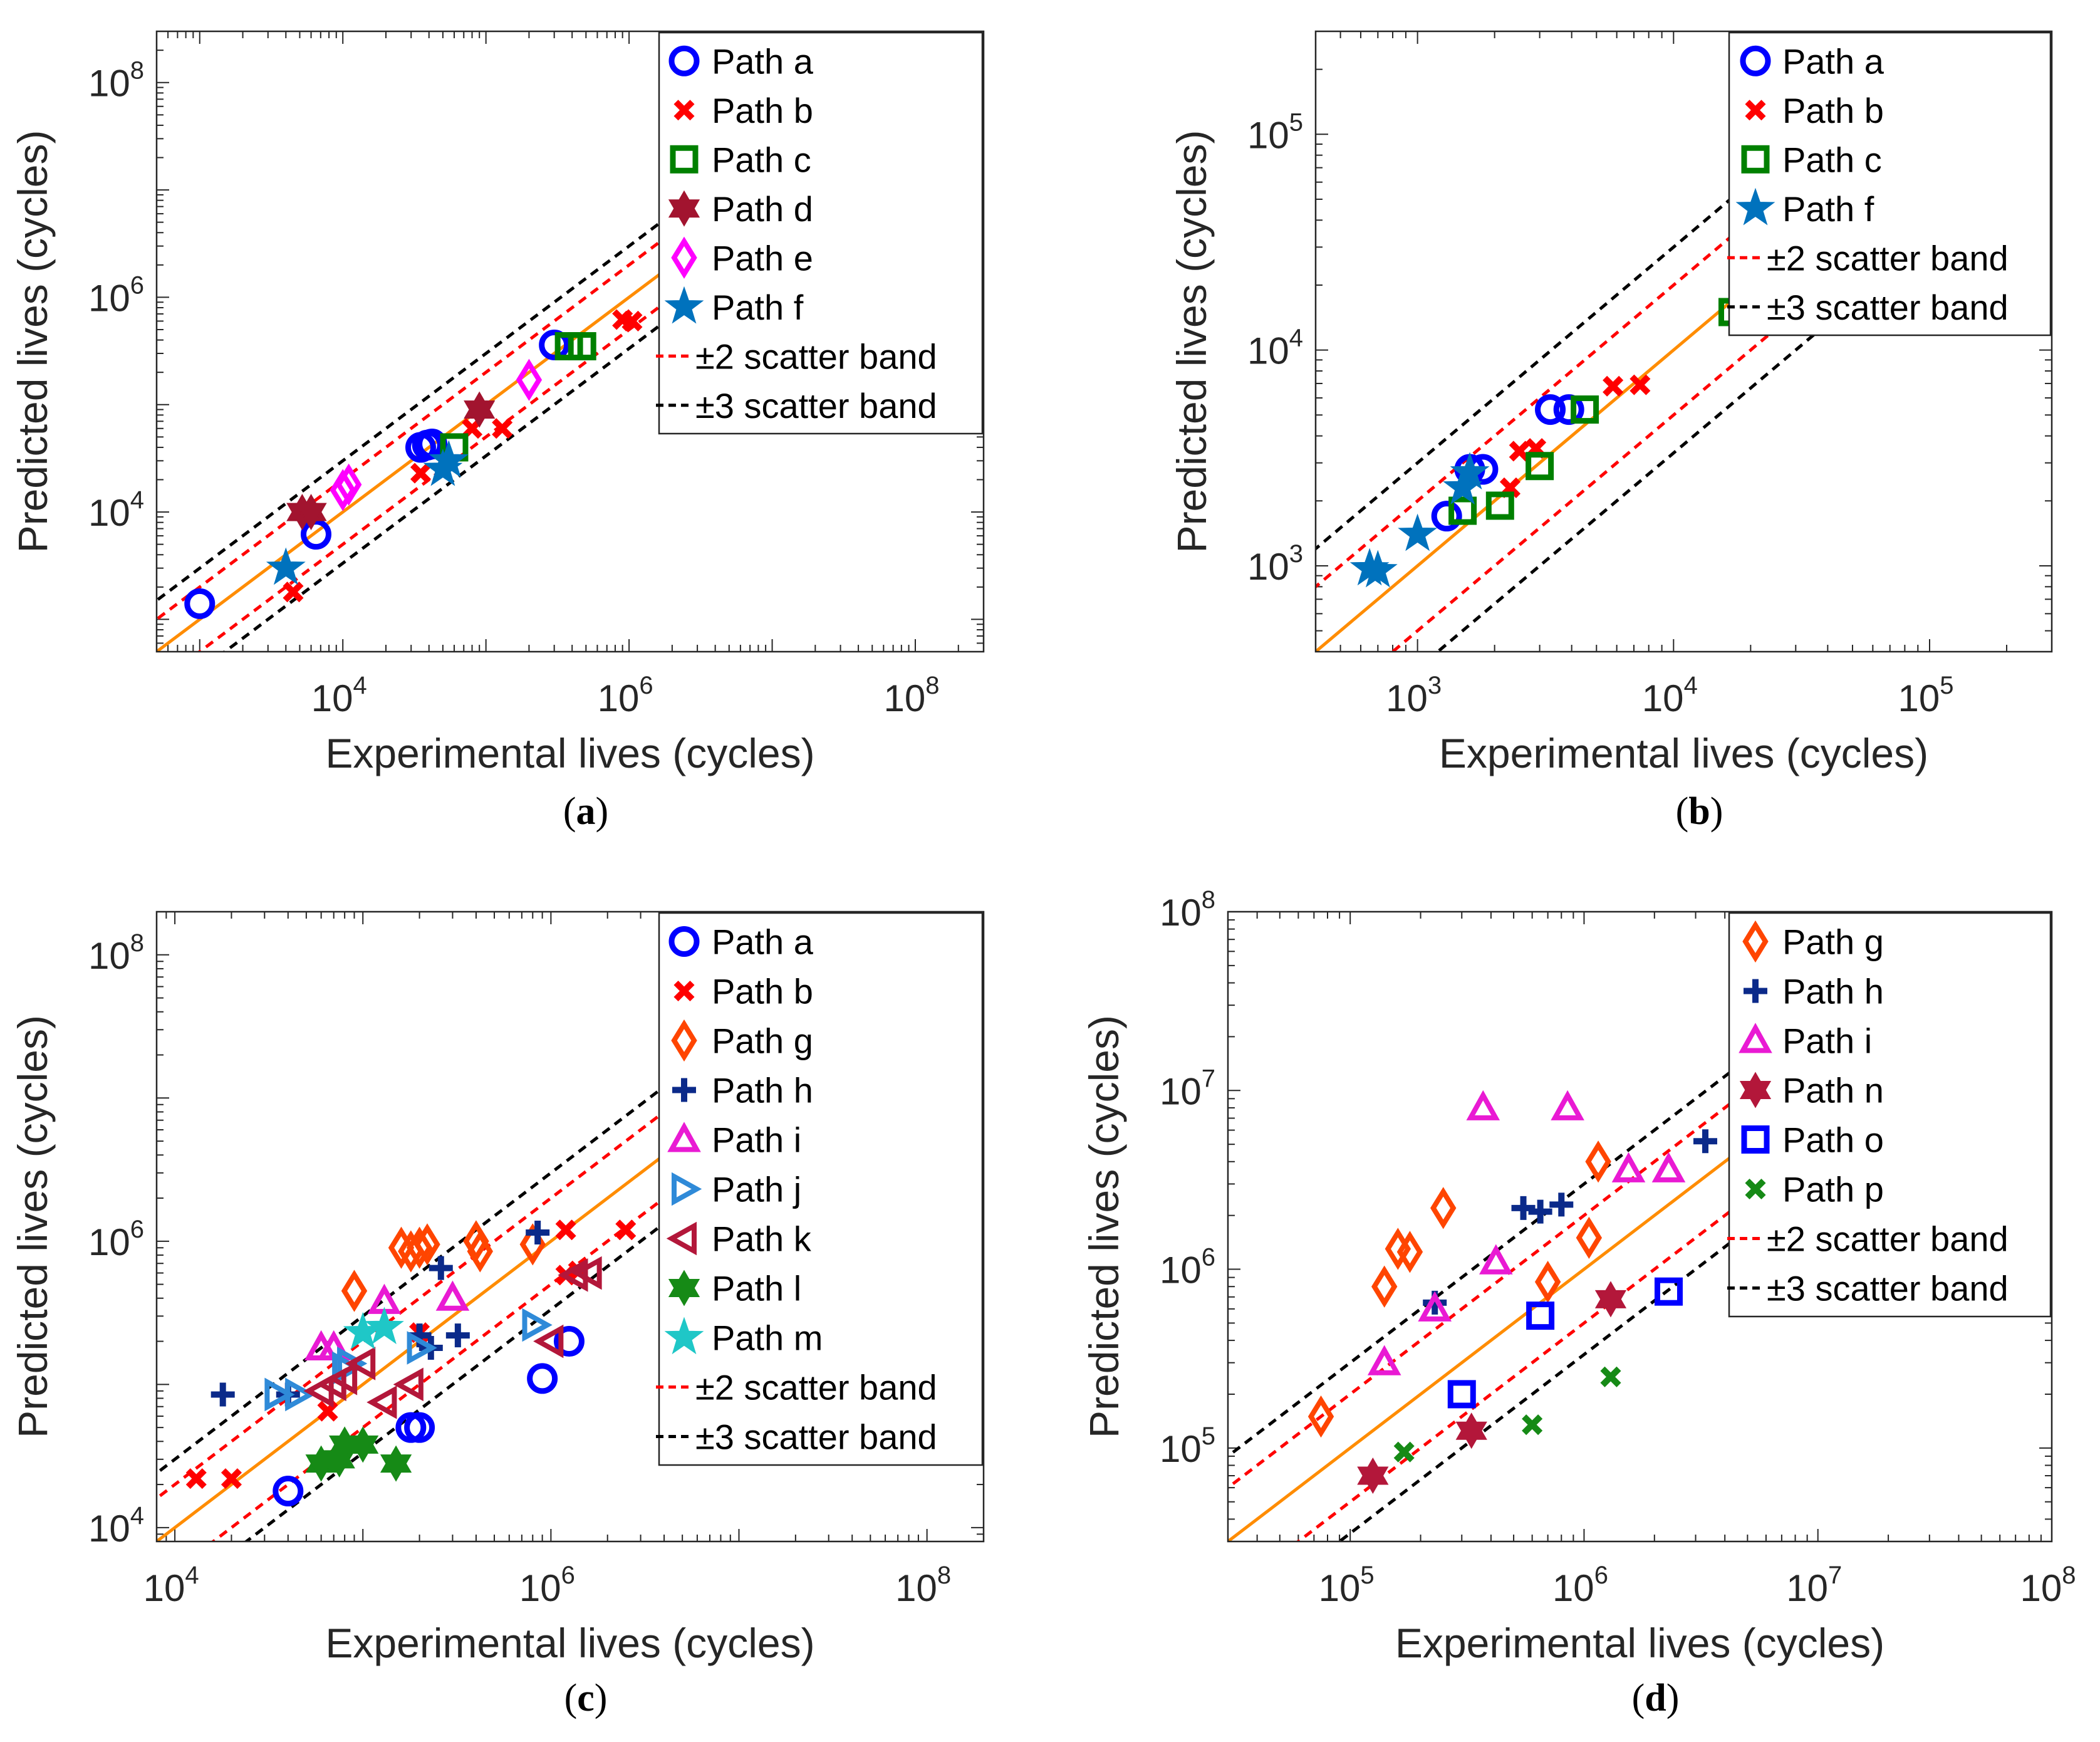  What do you see at coordinates (1814, 1585) in the screenshot?
I see `x-tick-label: 10⁷` at bounding box center [1814, 1585].